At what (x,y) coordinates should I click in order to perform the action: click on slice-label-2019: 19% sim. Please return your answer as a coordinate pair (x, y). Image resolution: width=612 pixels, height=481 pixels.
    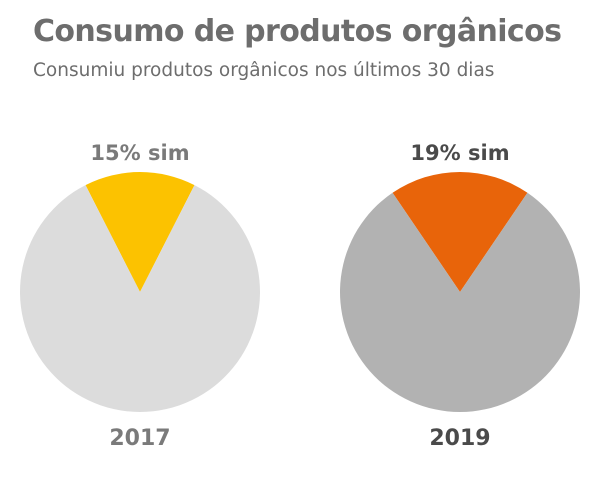
    Looking at the image, I should click on (459, 153).